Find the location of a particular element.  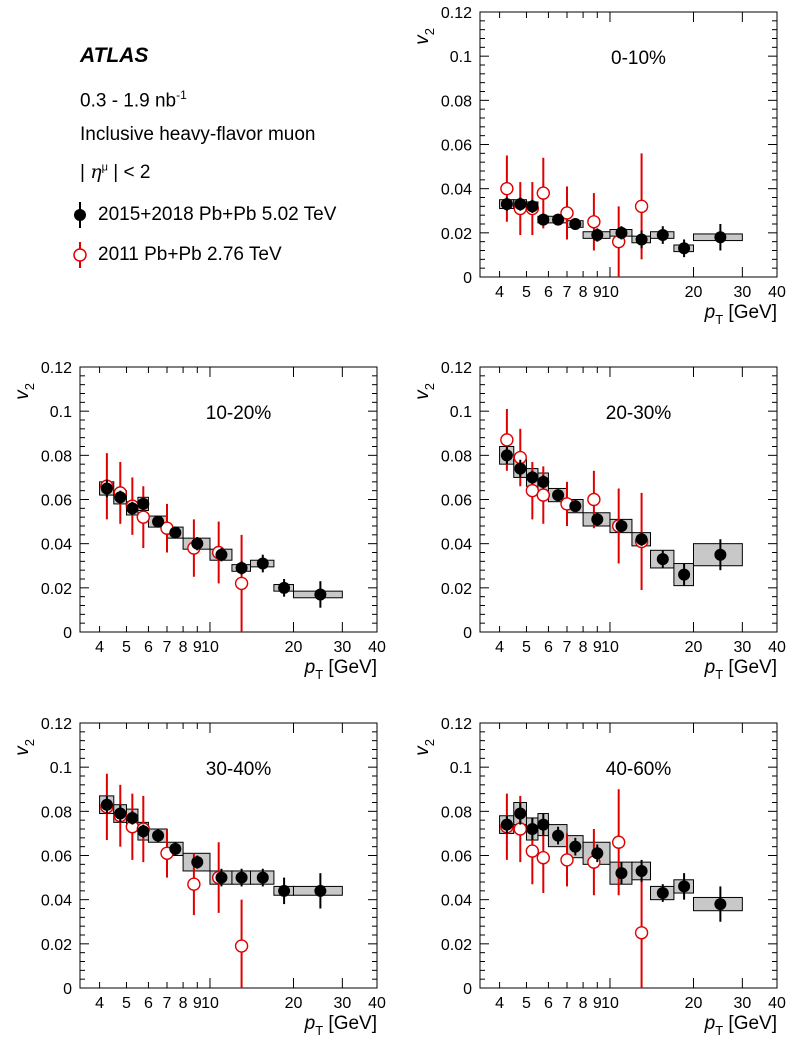

x-tick-label: 30 is located at coordinates (342, 1003).